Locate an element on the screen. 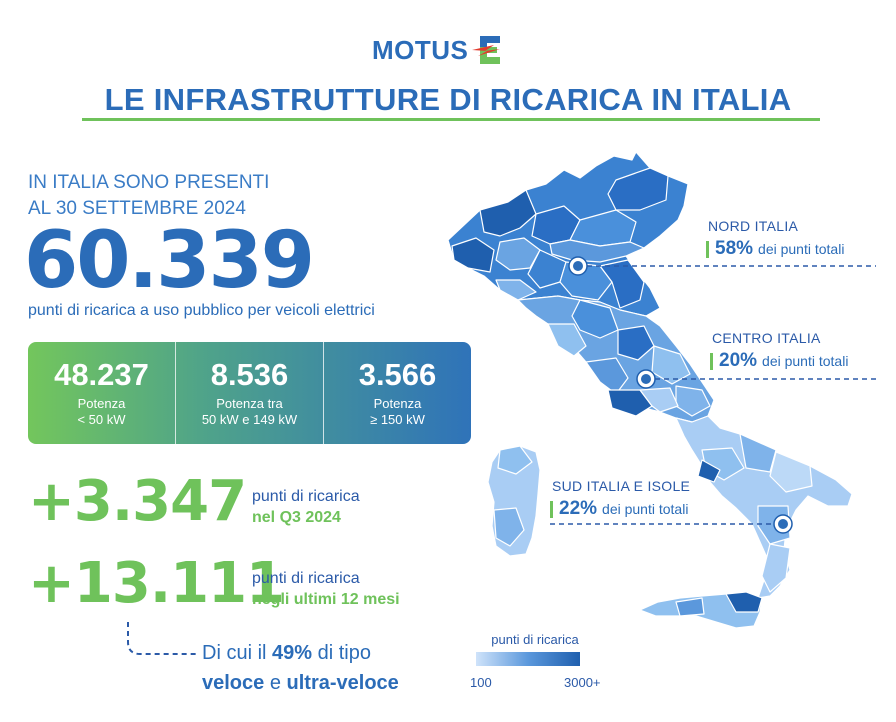 The height and width of the screenshot is (722, 896). stat-label-line: < 50 kW is located at coordinates (101, 419).